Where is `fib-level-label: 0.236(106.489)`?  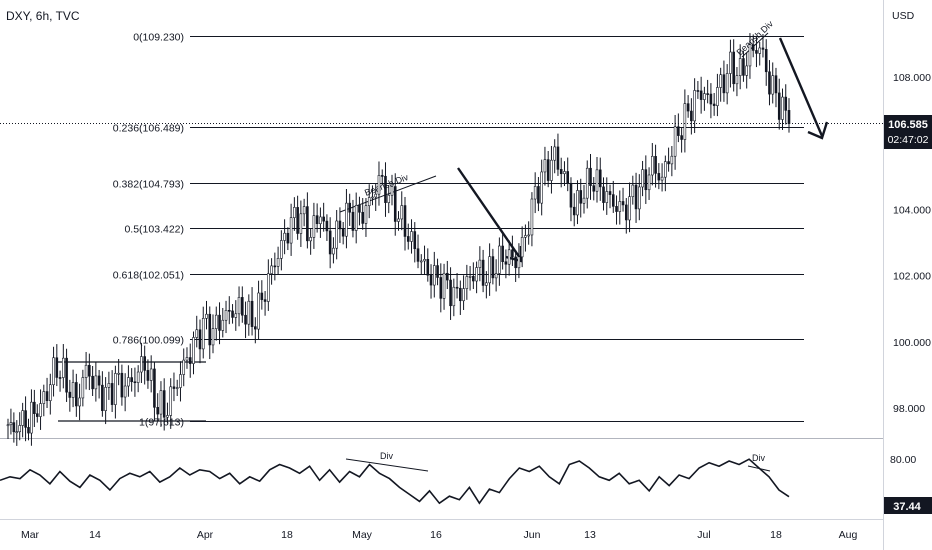
fib-level-label: 0.236(106.489) is located at coordinates (148, 129).